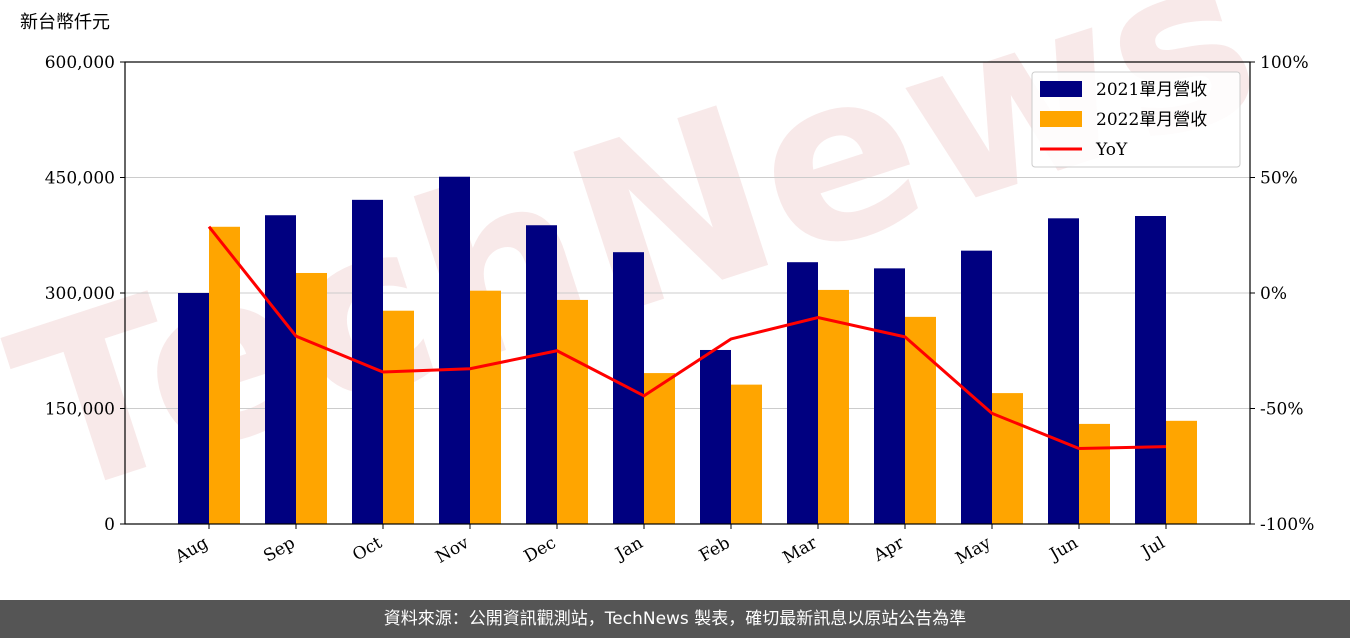 Image resolution: width=1350 pixels, height=638 pixels. I want to click on y-tick-label: 150,000, so click(80, 410).